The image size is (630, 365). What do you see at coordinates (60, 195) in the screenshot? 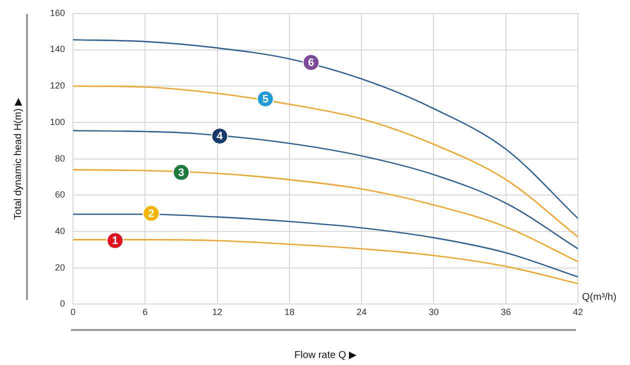
I see `y-tick-label: 60` at bounding box center [60, 195].